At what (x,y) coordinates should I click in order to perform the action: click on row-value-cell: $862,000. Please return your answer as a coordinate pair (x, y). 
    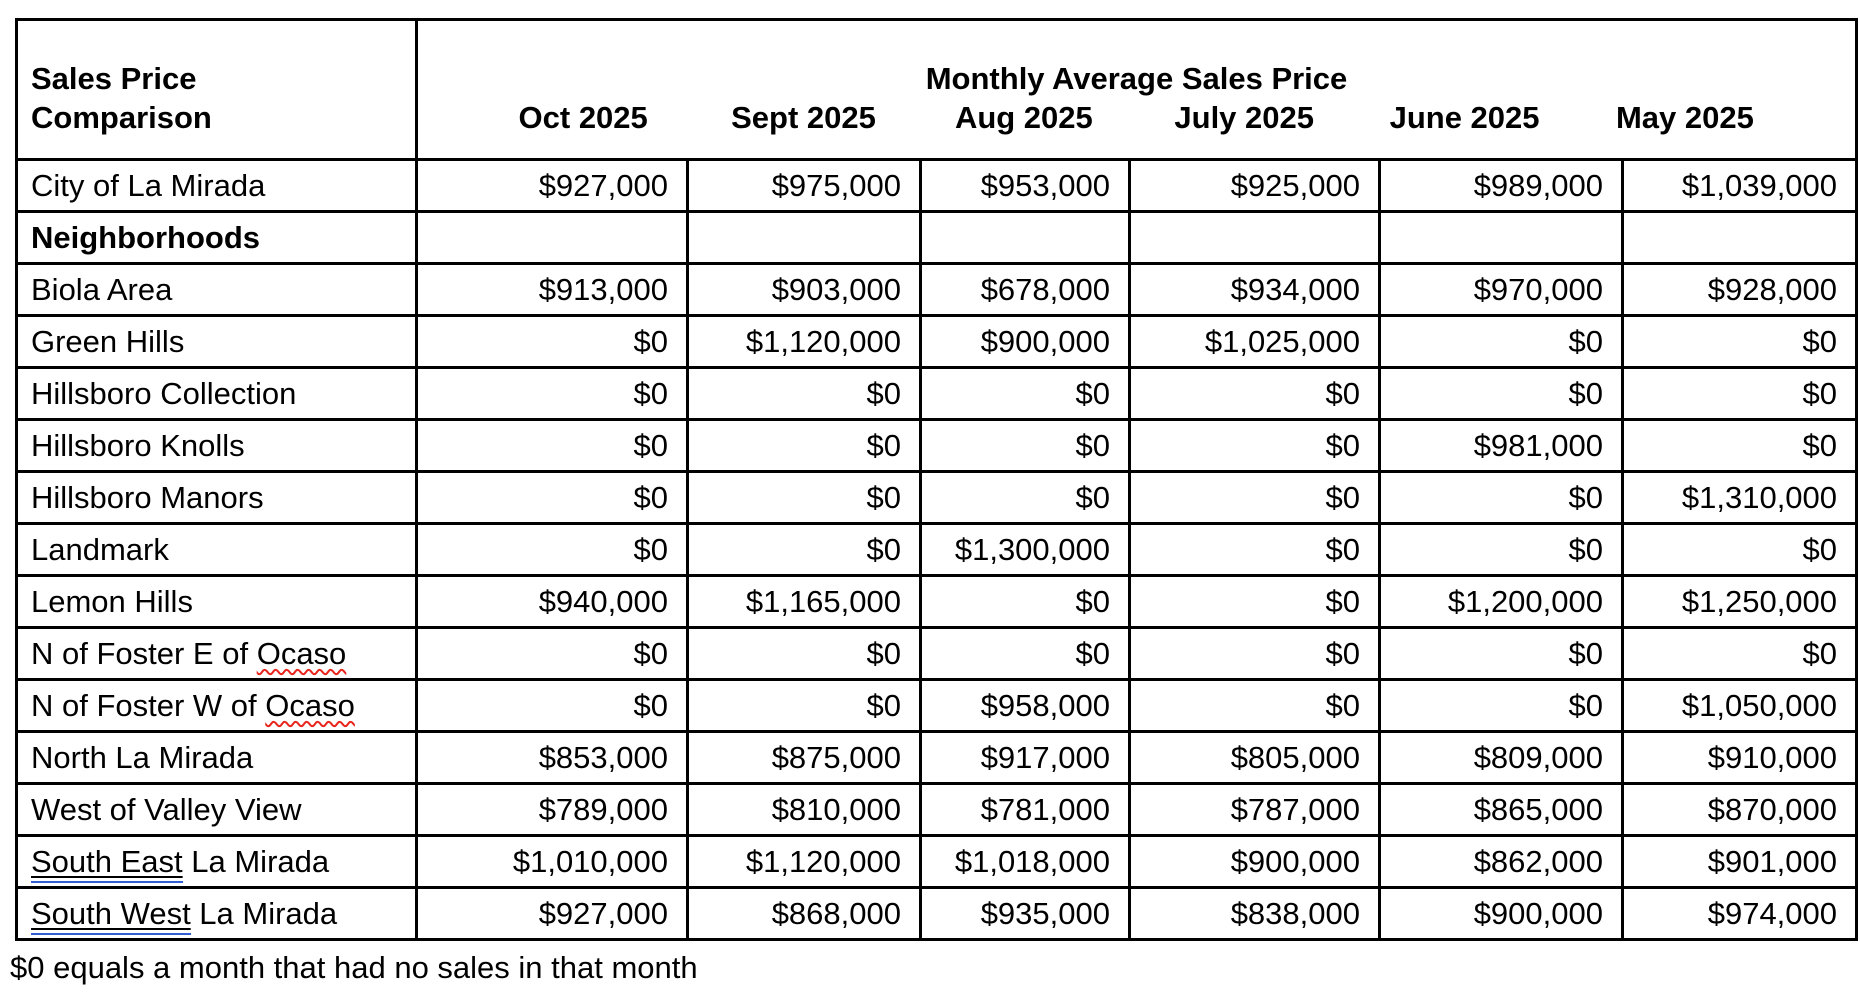
    Looking at the image, I should click on (1501, 861).